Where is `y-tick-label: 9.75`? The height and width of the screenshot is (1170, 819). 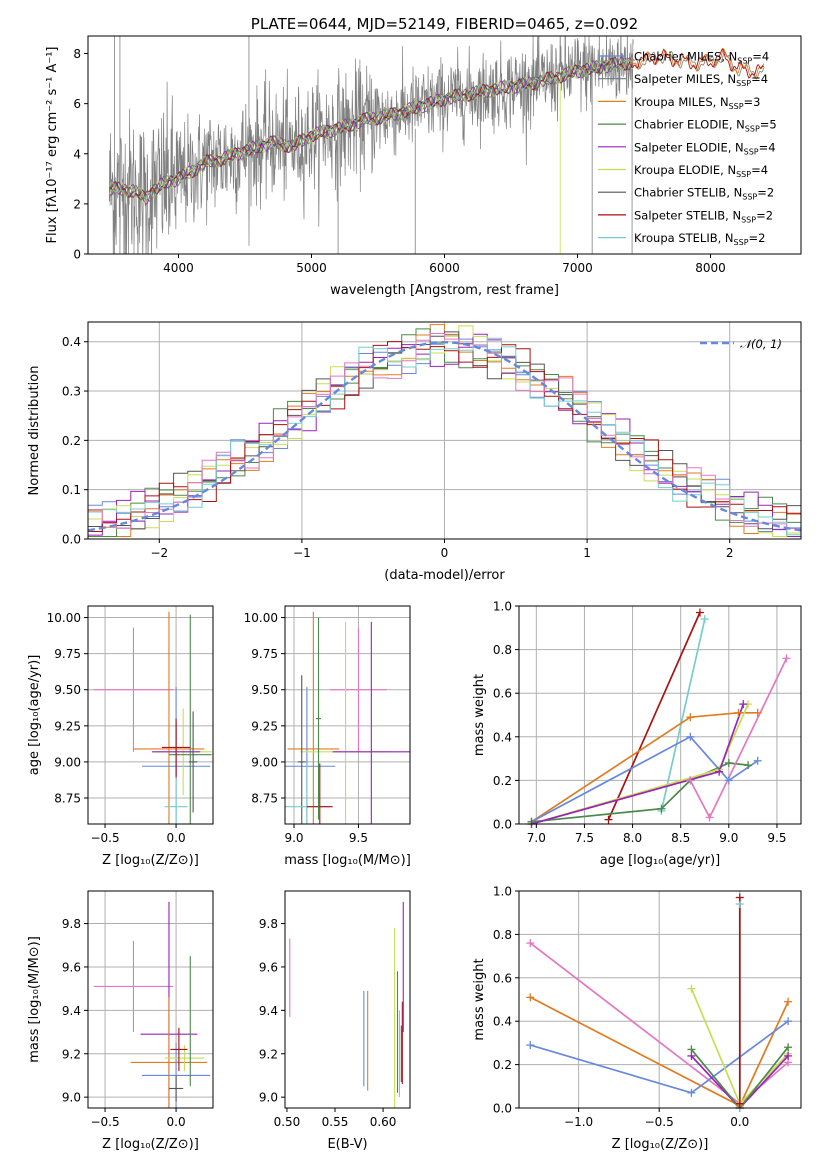
y-tick-label: 9.75 is located at coordinates (264, 654).